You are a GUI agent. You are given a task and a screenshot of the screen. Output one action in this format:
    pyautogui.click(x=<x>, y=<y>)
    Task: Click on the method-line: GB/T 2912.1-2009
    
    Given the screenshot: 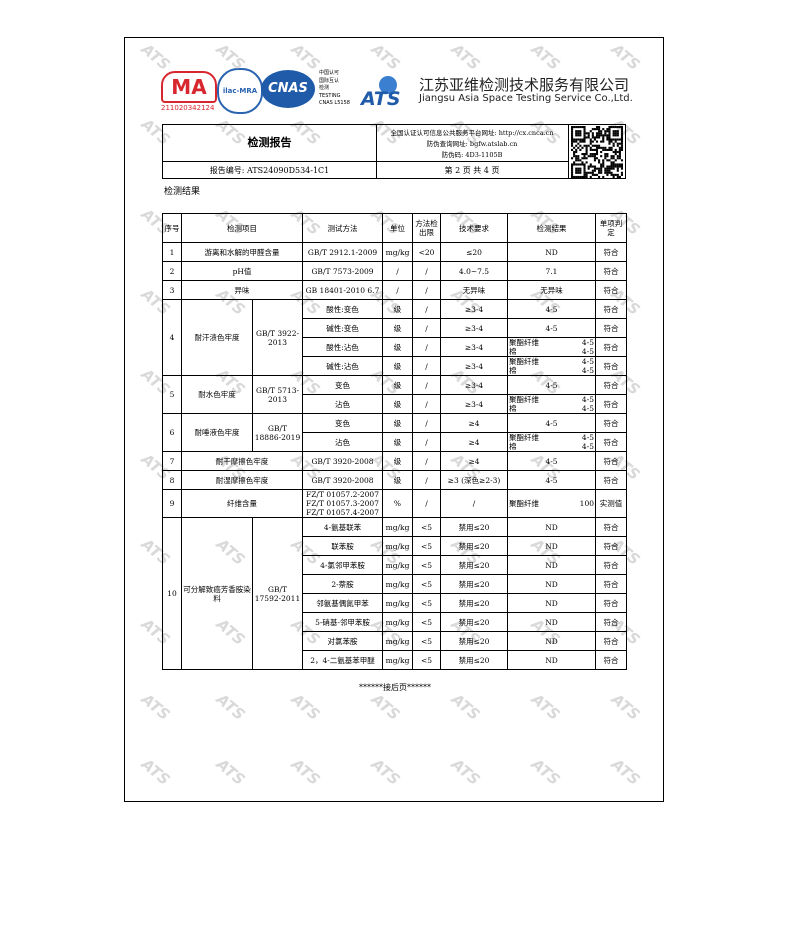 What is the action you would take?
    pyautogui.click(x=342, y=252)
    